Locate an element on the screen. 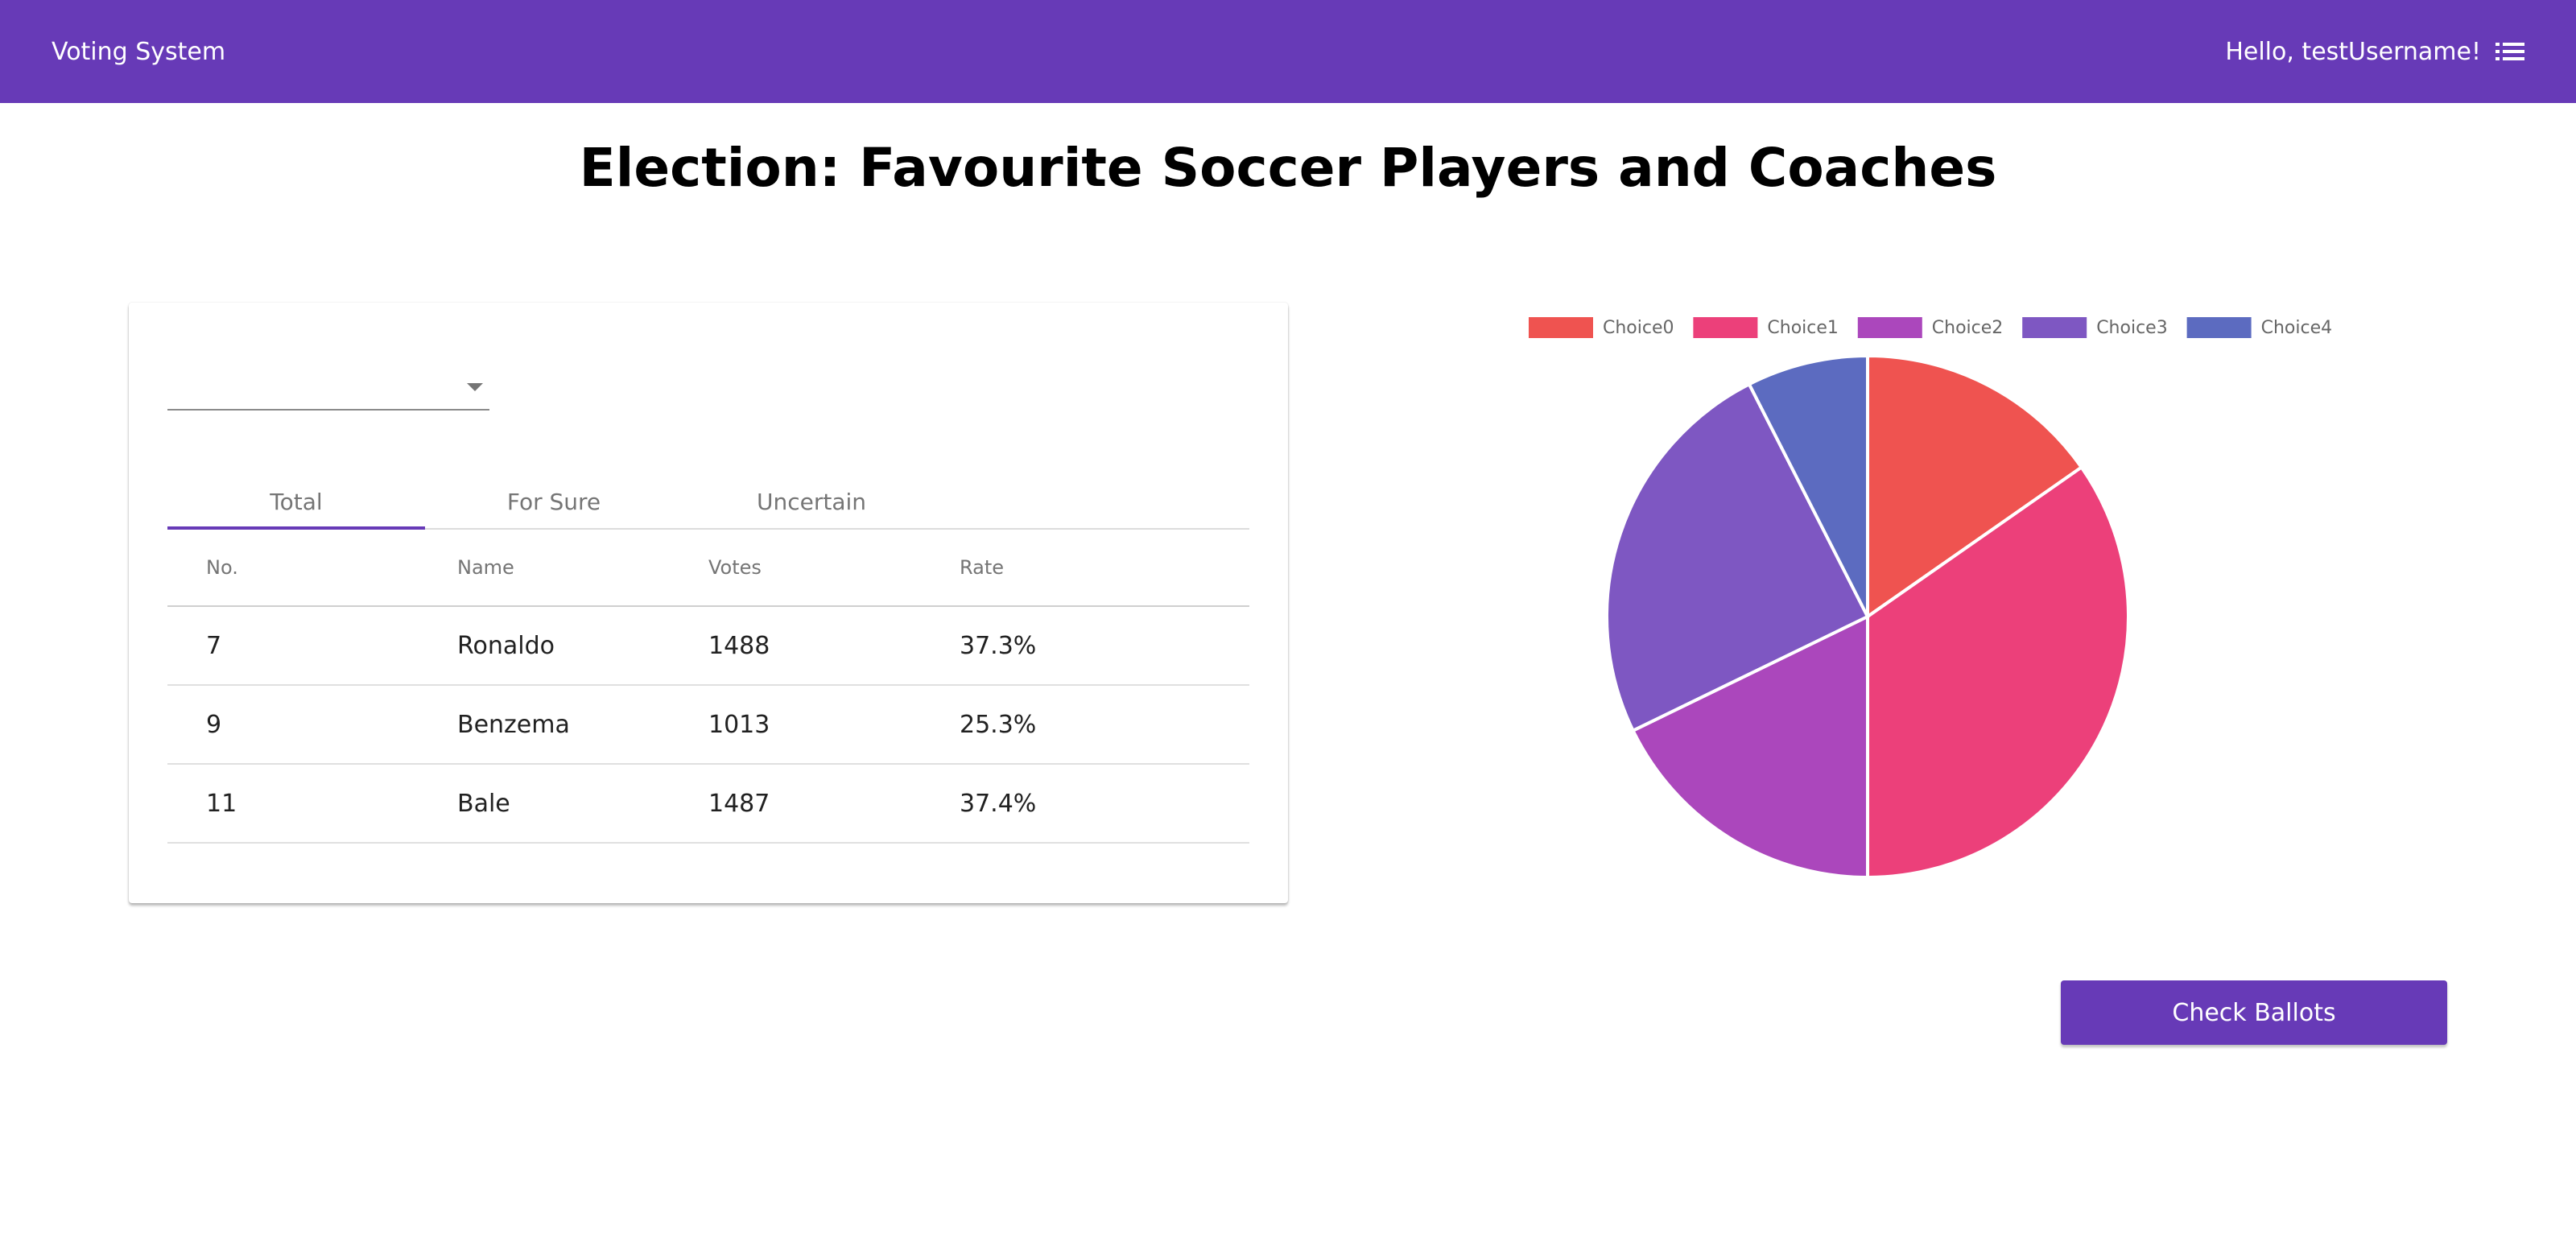  pie-slice-choice2 is located at coordinates (1749, 746).